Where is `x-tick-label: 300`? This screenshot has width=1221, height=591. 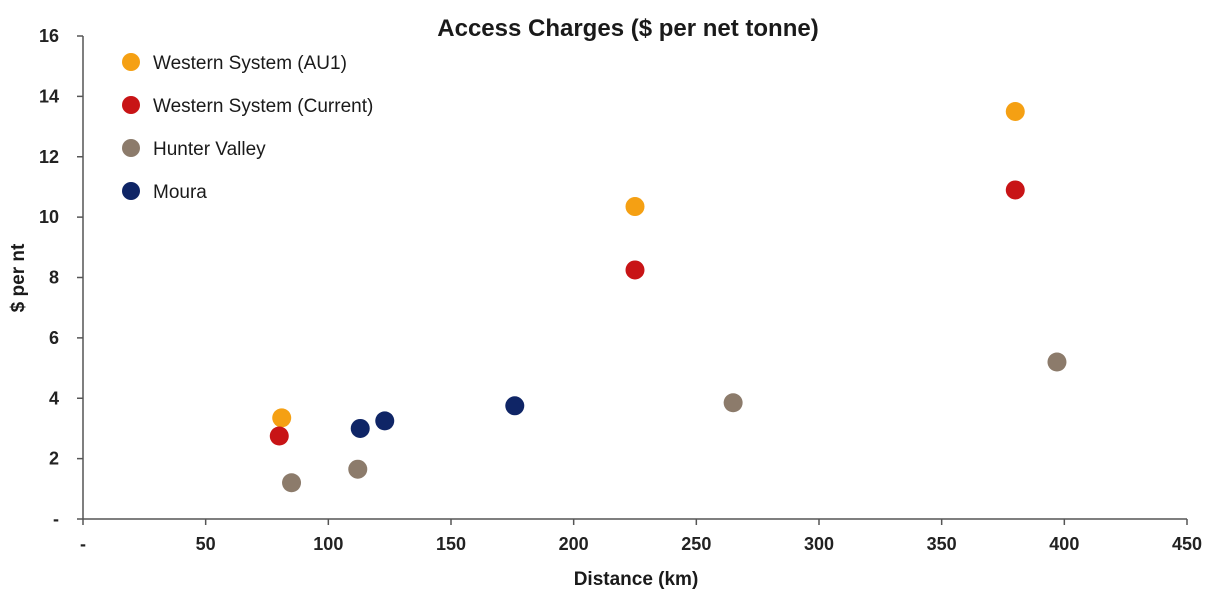
x-tick-label: 300 is located at coordinates (819, 544).